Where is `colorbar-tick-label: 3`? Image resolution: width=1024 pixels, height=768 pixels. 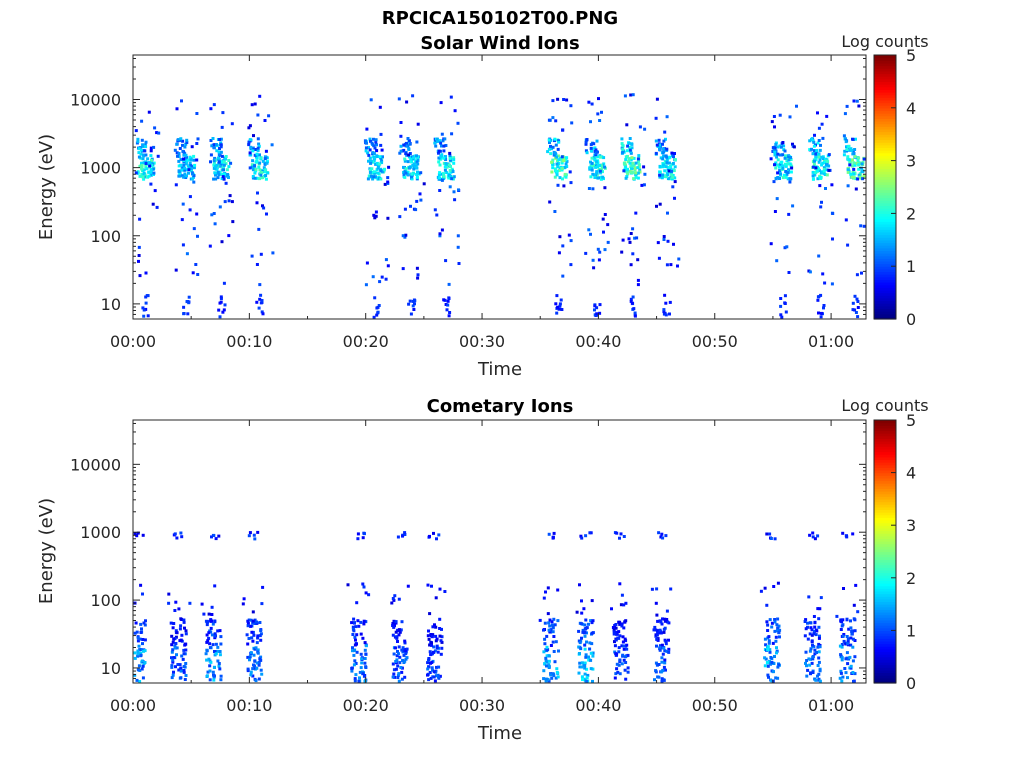 colorbar-tick-label: 3 is located at coordinates (911, 161).